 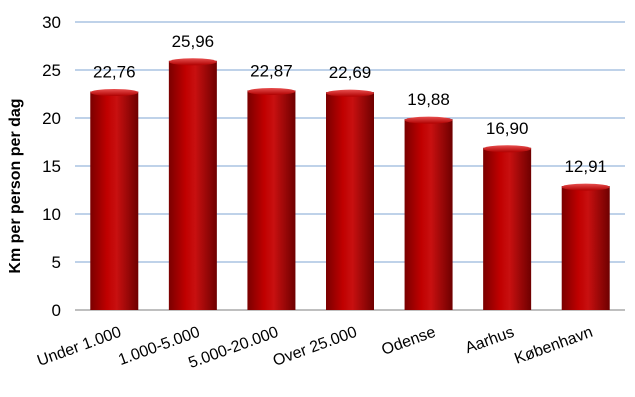 I want to click on x-tick-label: Odense, so click(x=408, y=341).